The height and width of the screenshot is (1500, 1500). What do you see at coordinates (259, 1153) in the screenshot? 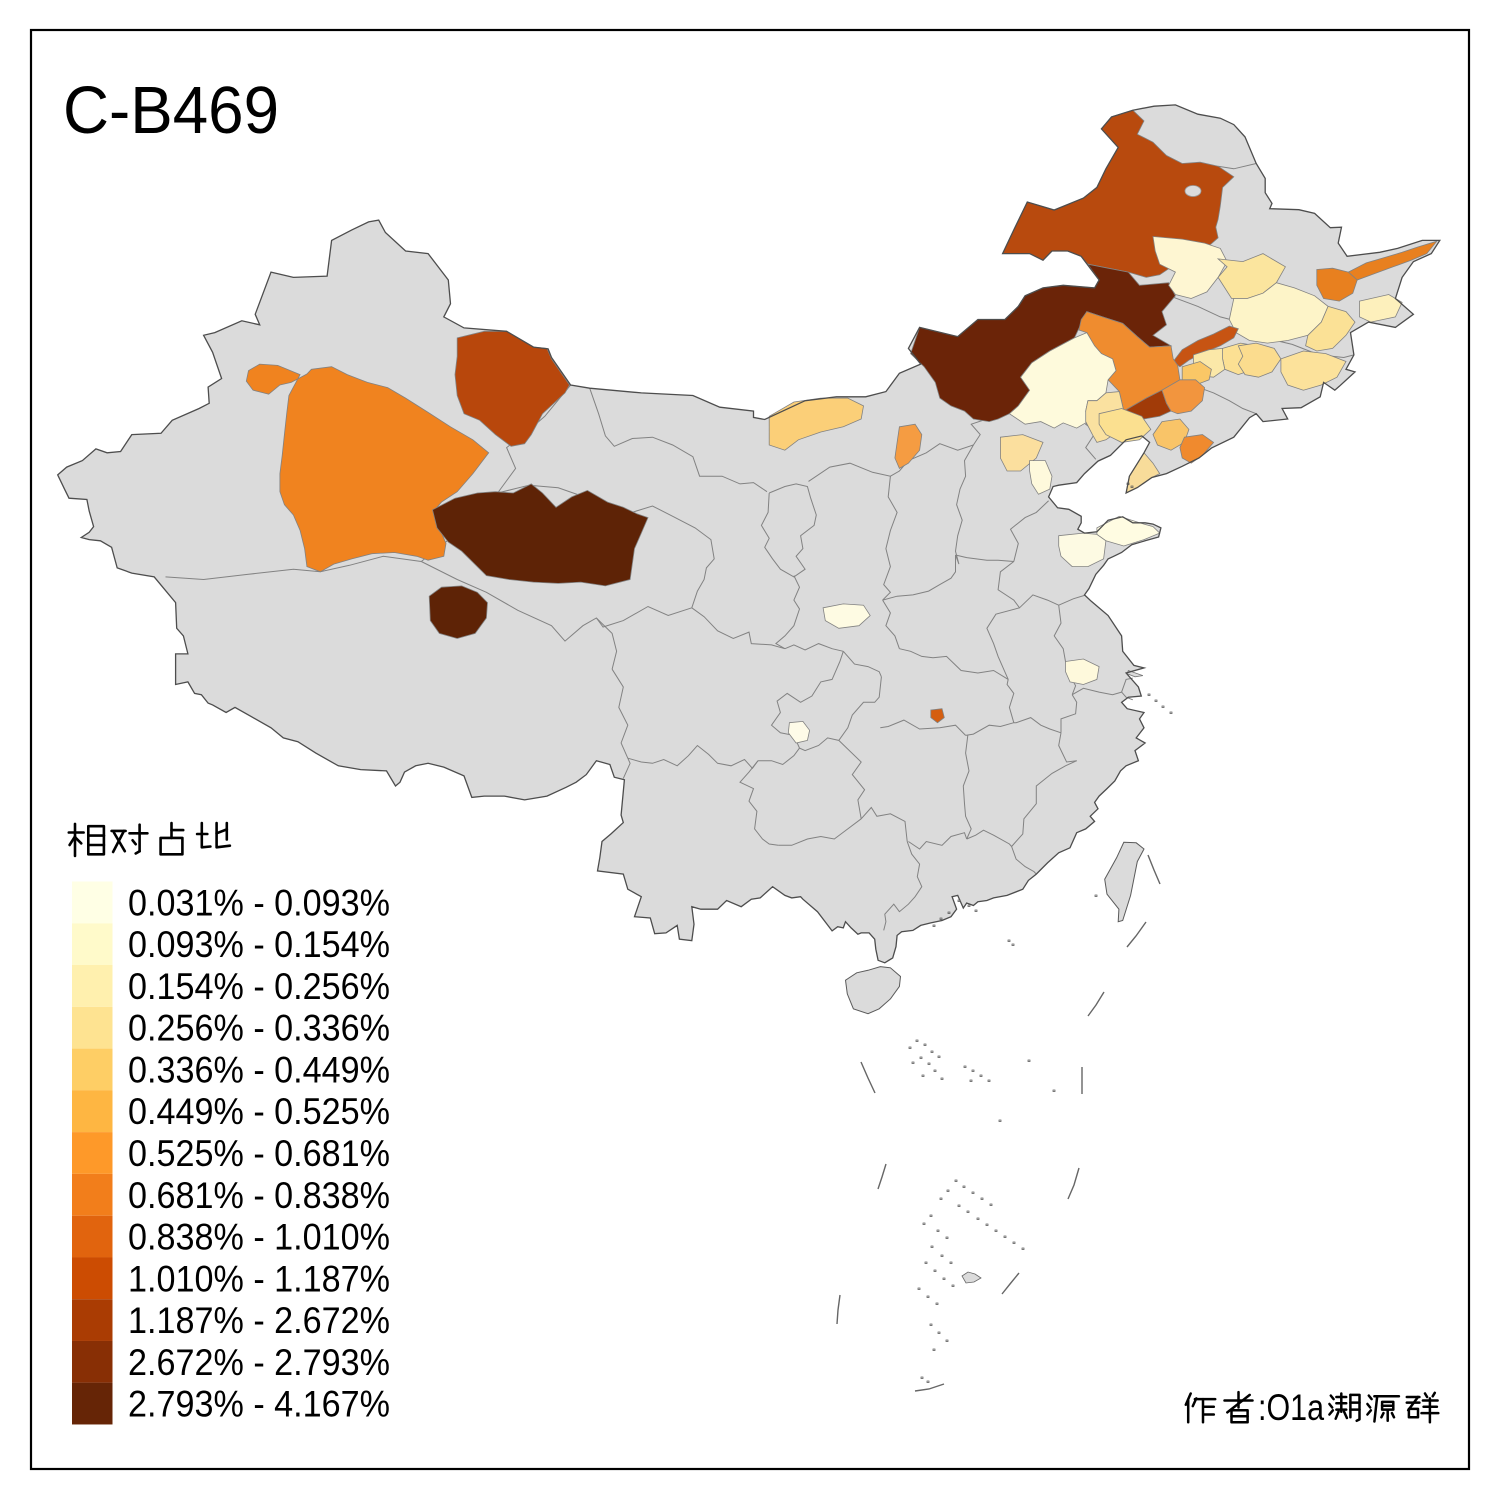
I see `svg-text: 0.525% - 0.681%` at bounding box center [259, 1153].